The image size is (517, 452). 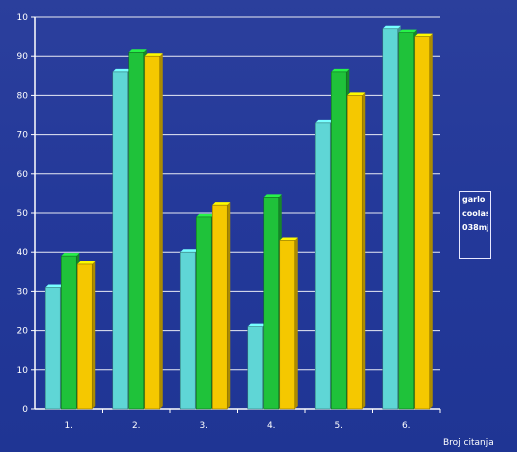 What do you see at coordinates (475, 213) in the screenshot?
I see `legend-item-series-2: coolas` at bounding box center [475, 213].